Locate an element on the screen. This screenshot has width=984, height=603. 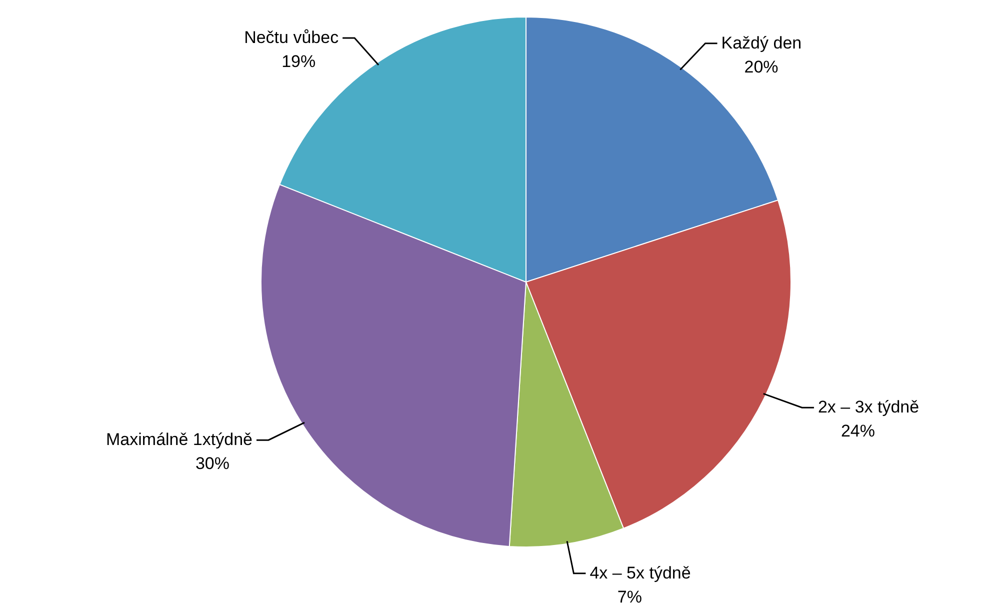
slice-label: 2x – 3x týdně is located at coordinates (869, 407).